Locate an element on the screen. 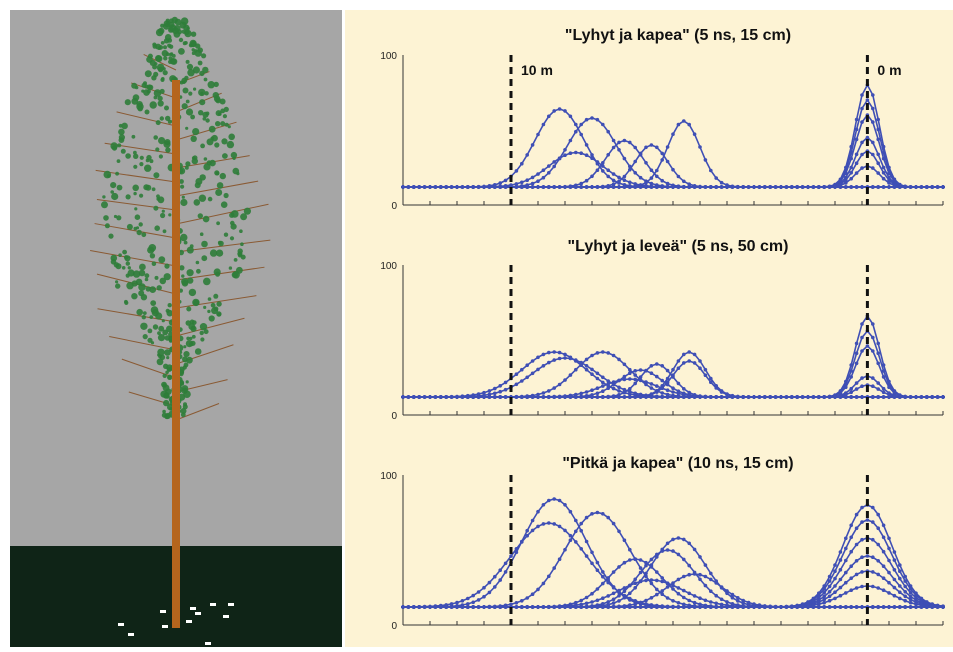 The width and height of the screenshot is (953, 652). branch is located at coordinates (216, 302).